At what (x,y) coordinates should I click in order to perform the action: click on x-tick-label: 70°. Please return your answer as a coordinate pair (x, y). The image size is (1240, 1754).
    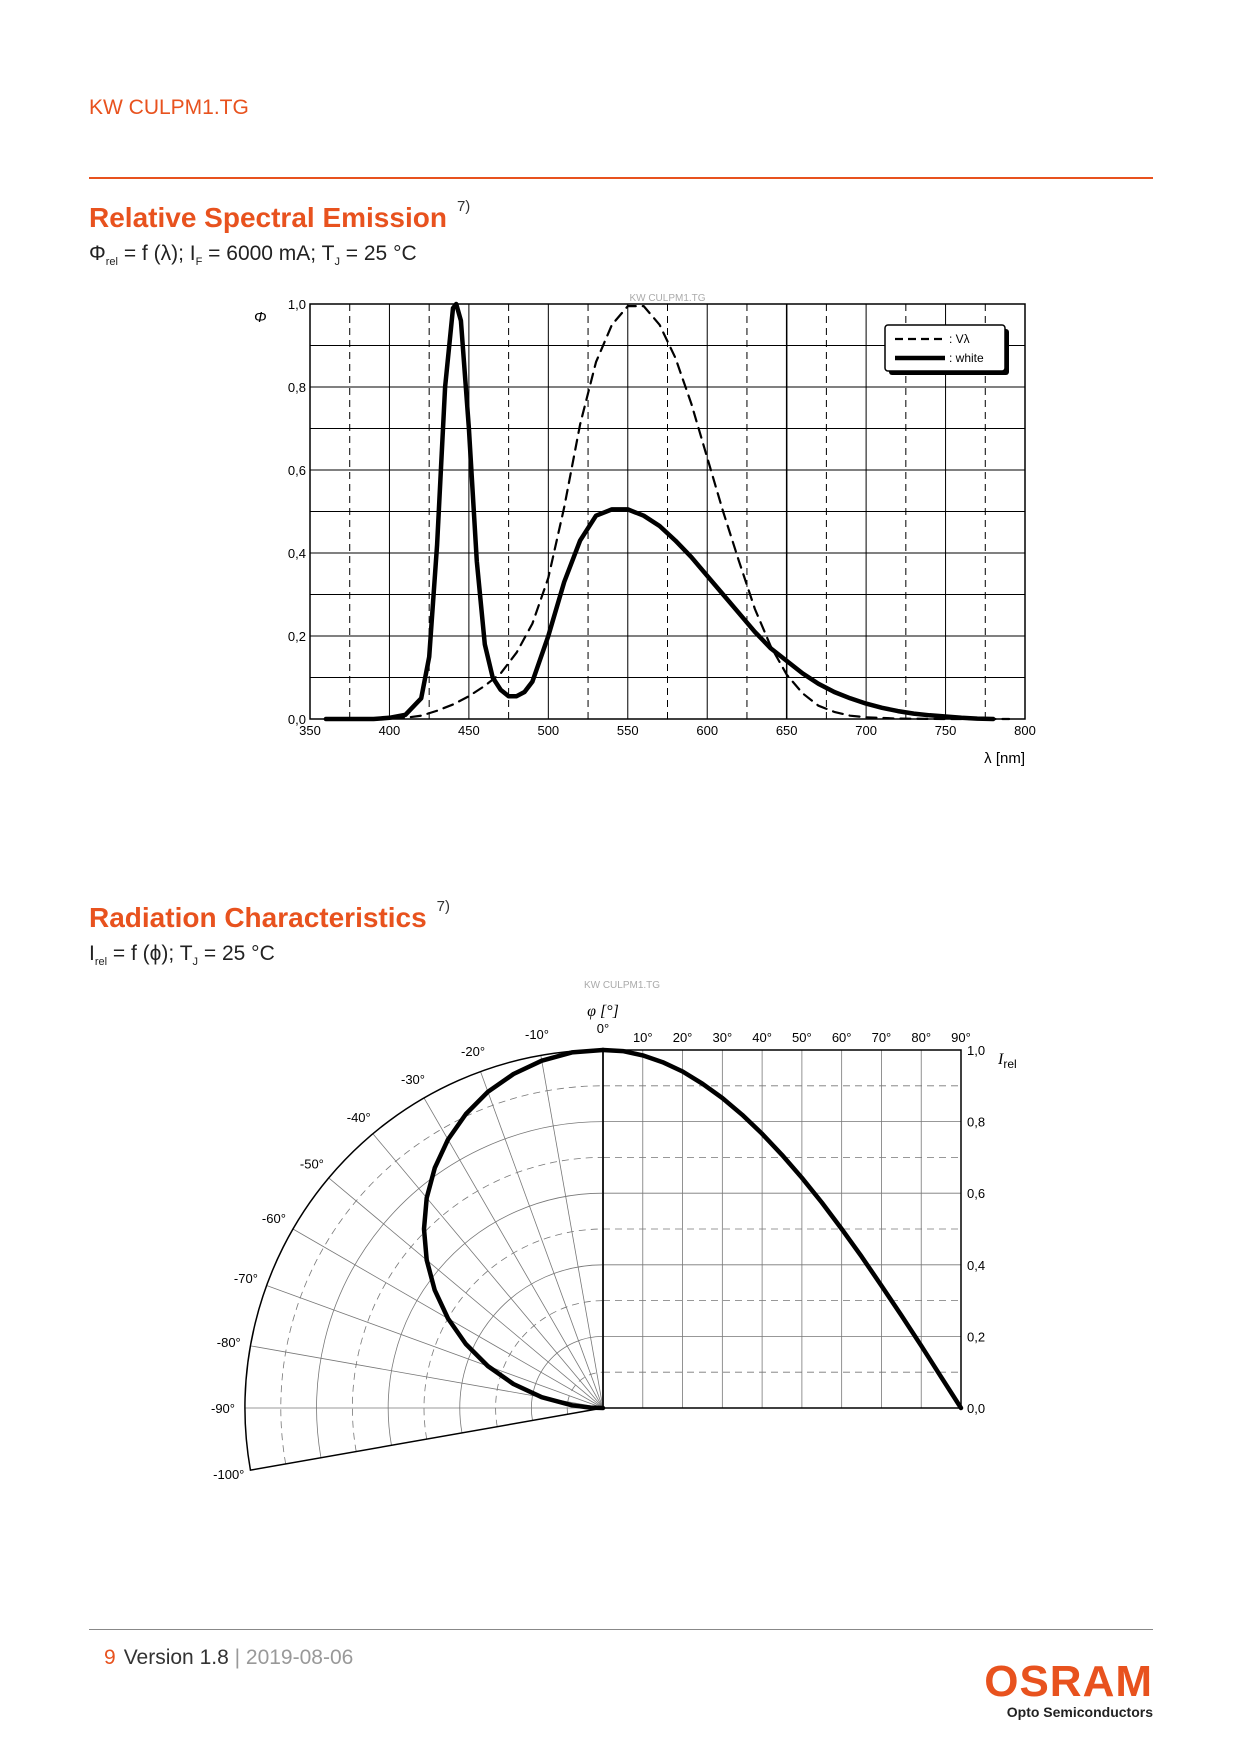
    Looking at the image, I should click on (882, 1037).